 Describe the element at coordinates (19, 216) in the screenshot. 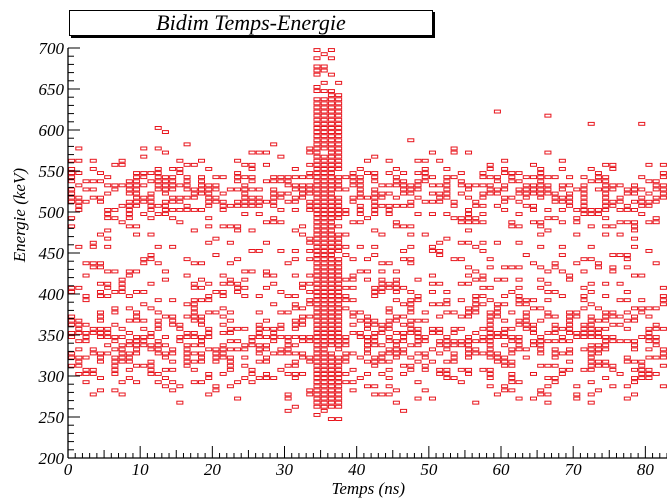

I see `y-axis-title: Energie (keV)` at that location.